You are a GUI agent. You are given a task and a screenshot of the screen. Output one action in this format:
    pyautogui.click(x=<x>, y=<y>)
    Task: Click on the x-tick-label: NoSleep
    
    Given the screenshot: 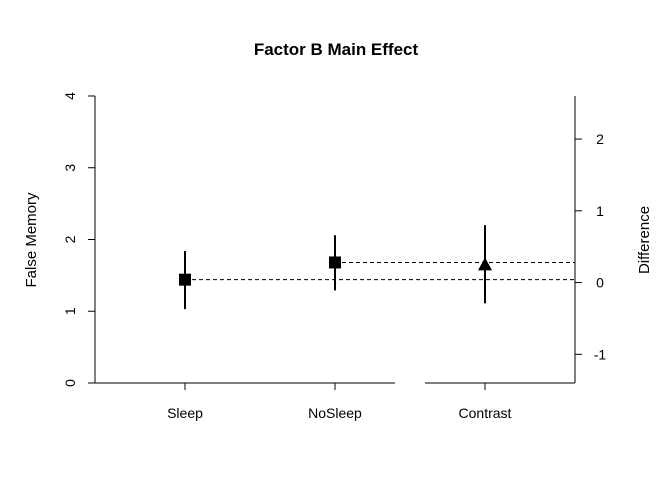 What is the action you would take?
    pyautogui.click(x=335, y=413)
    